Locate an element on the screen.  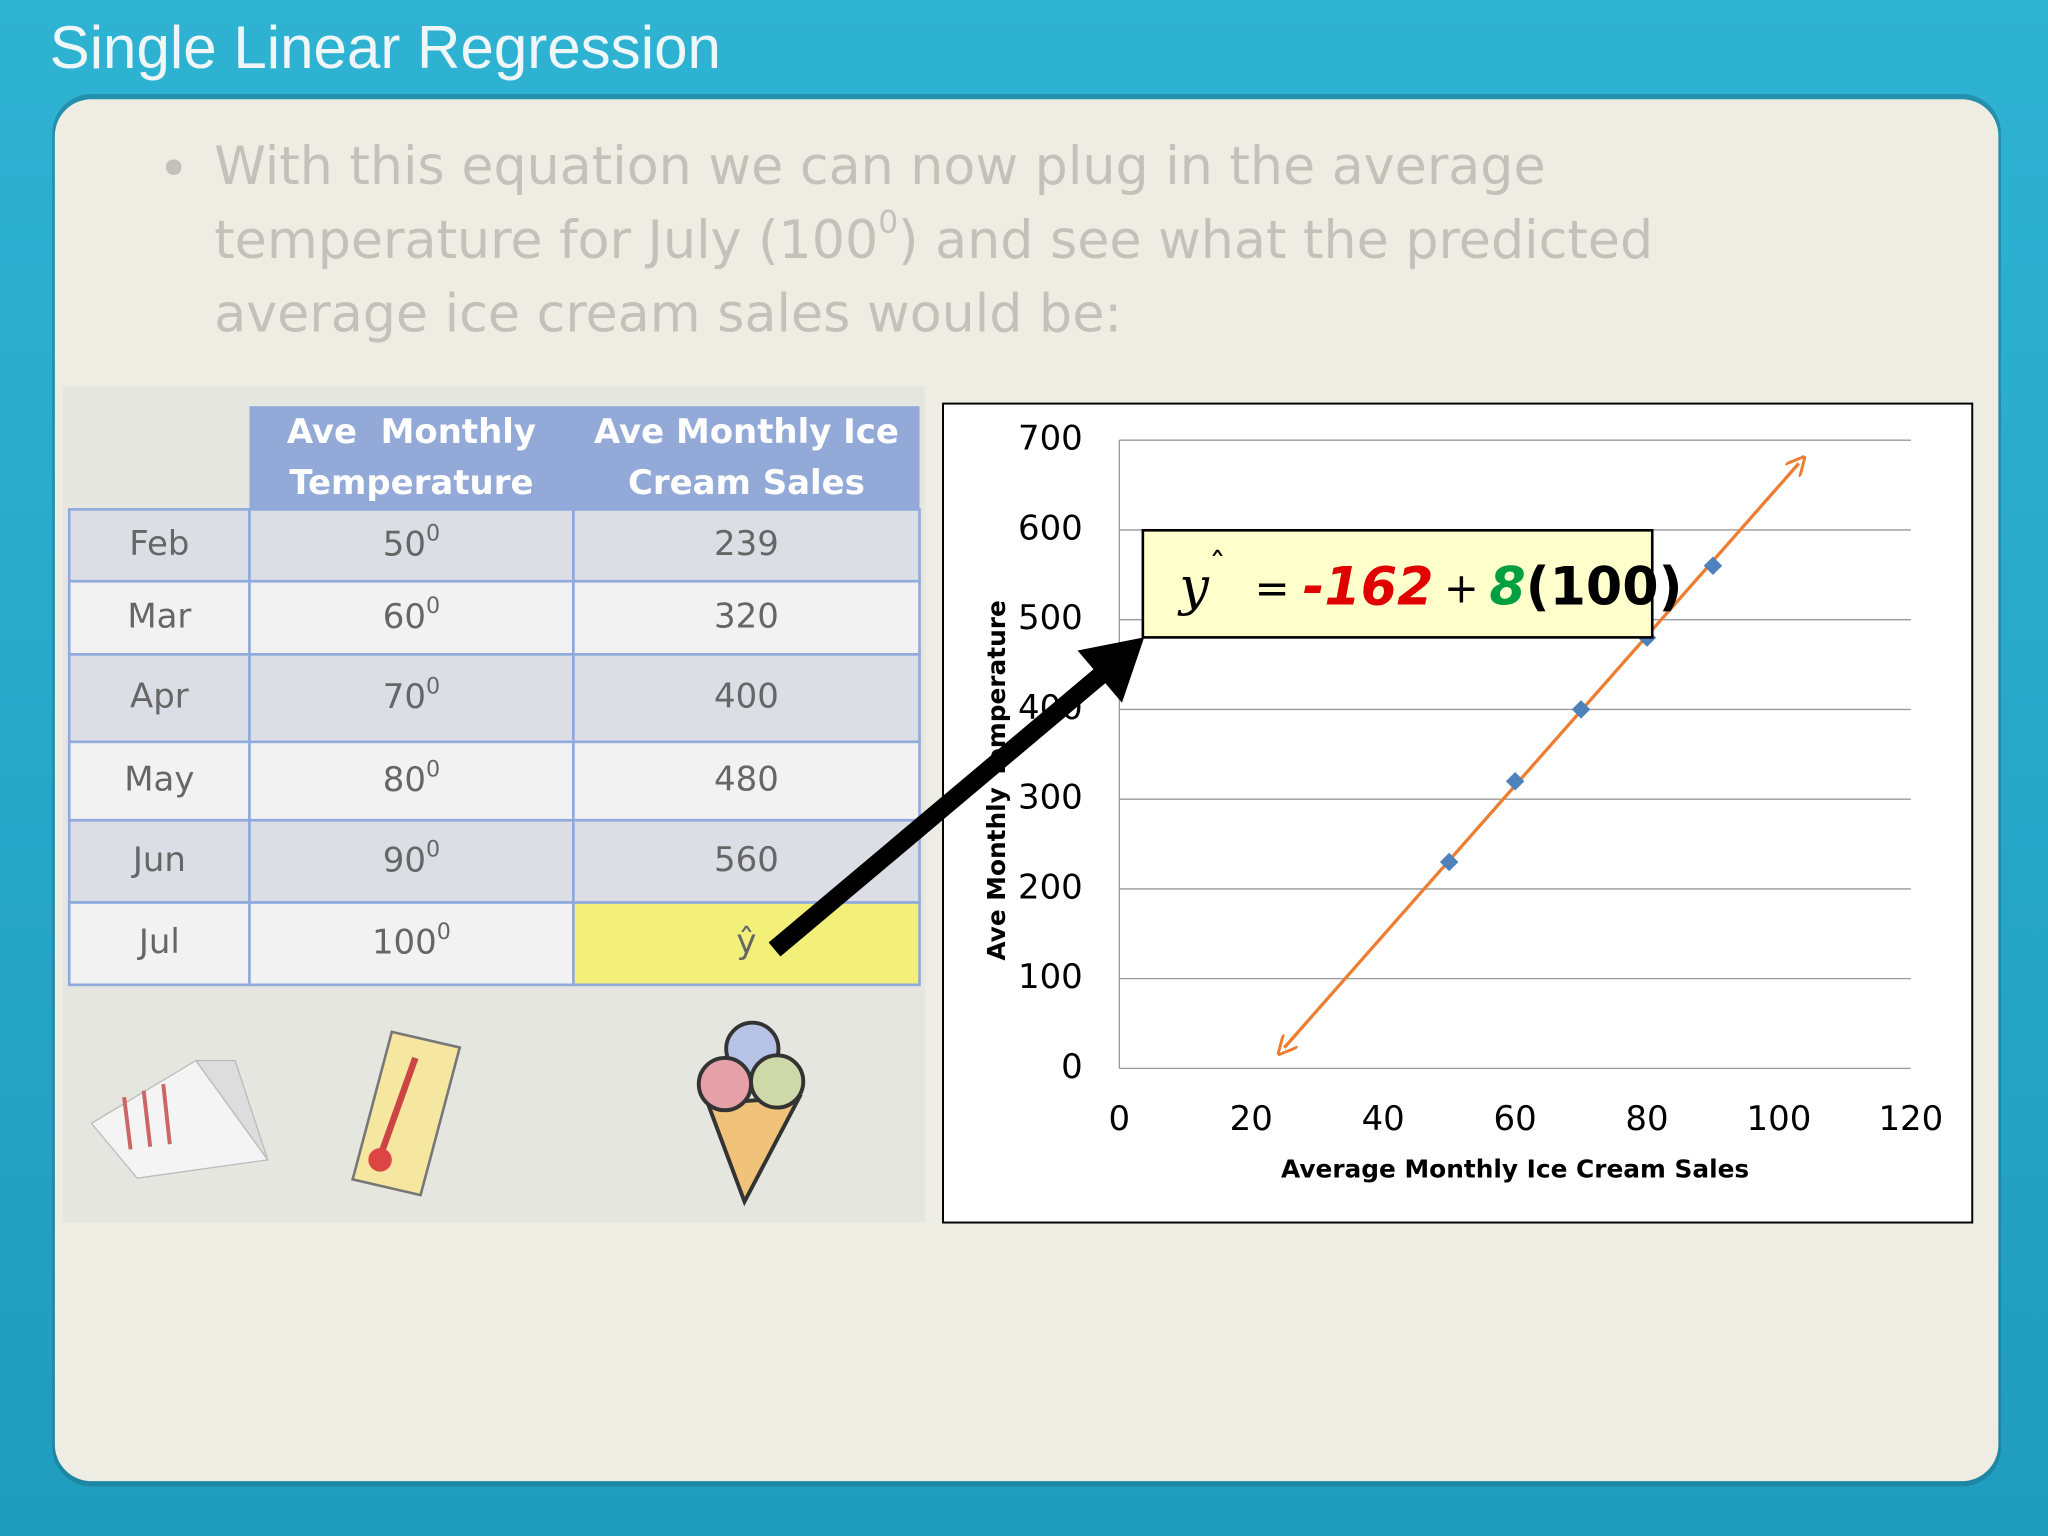
text: temperature for July (100 is located at coordinates (546, 241).